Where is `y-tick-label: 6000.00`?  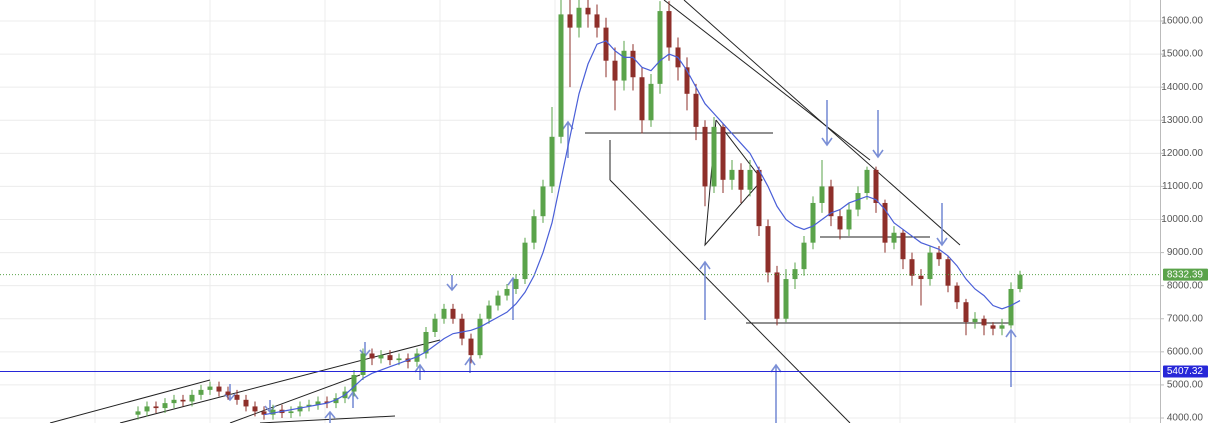 y-tick-label: 6000.00 is located at coordinates (1185, 351).